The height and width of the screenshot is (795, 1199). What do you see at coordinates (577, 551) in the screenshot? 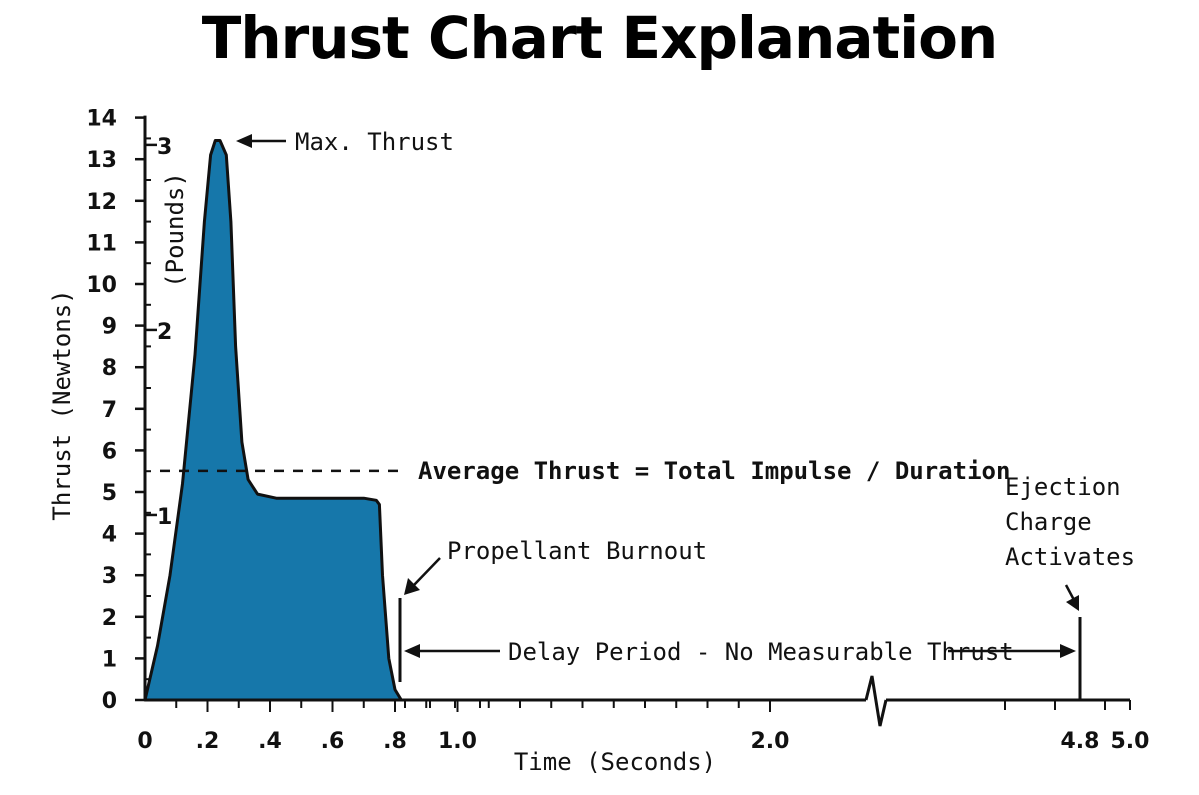
I see `burnout-label: Propellant Burnout` at bounding box center [577, 551].